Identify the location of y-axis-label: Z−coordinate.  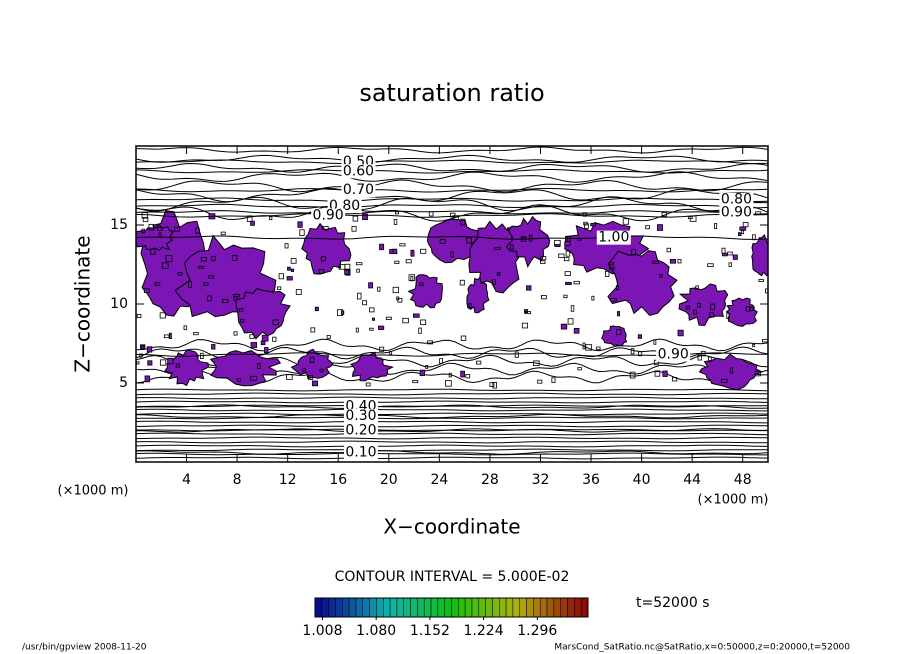
(83, 303).